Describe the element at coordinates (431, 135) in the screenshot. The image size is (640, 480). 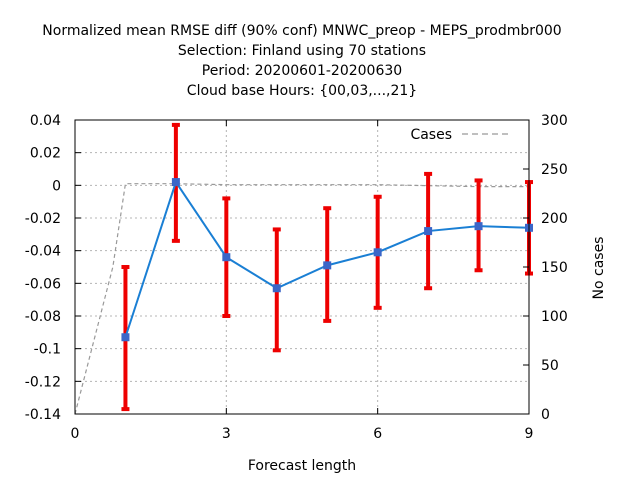
I see `legend-label-cases: Cases` at that location.